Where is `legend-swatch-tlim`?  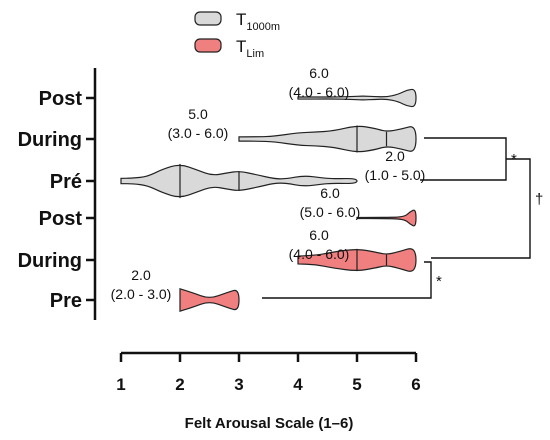
legend-swatch-tlim is located at coordinates (208, 45).